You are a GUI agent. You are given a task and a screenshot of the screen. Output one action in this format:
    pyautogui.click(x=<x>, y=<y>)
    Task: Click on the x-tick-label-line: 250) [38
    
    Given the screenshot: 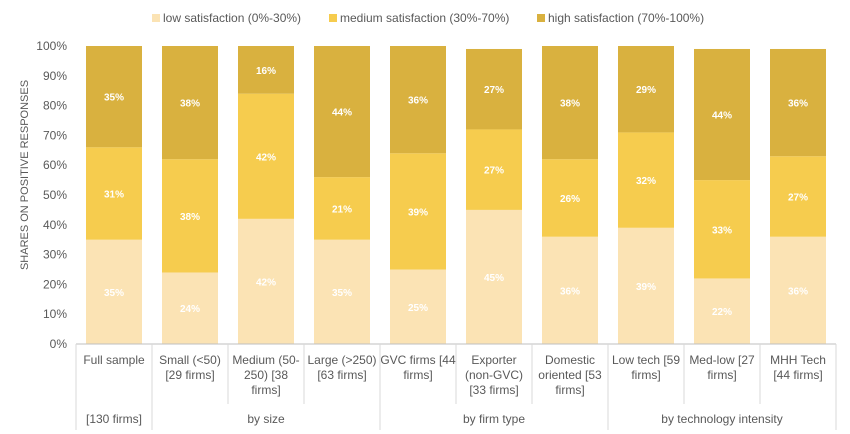 What is the action you would take?
    pyautogui.click(x=266, y=375)
    